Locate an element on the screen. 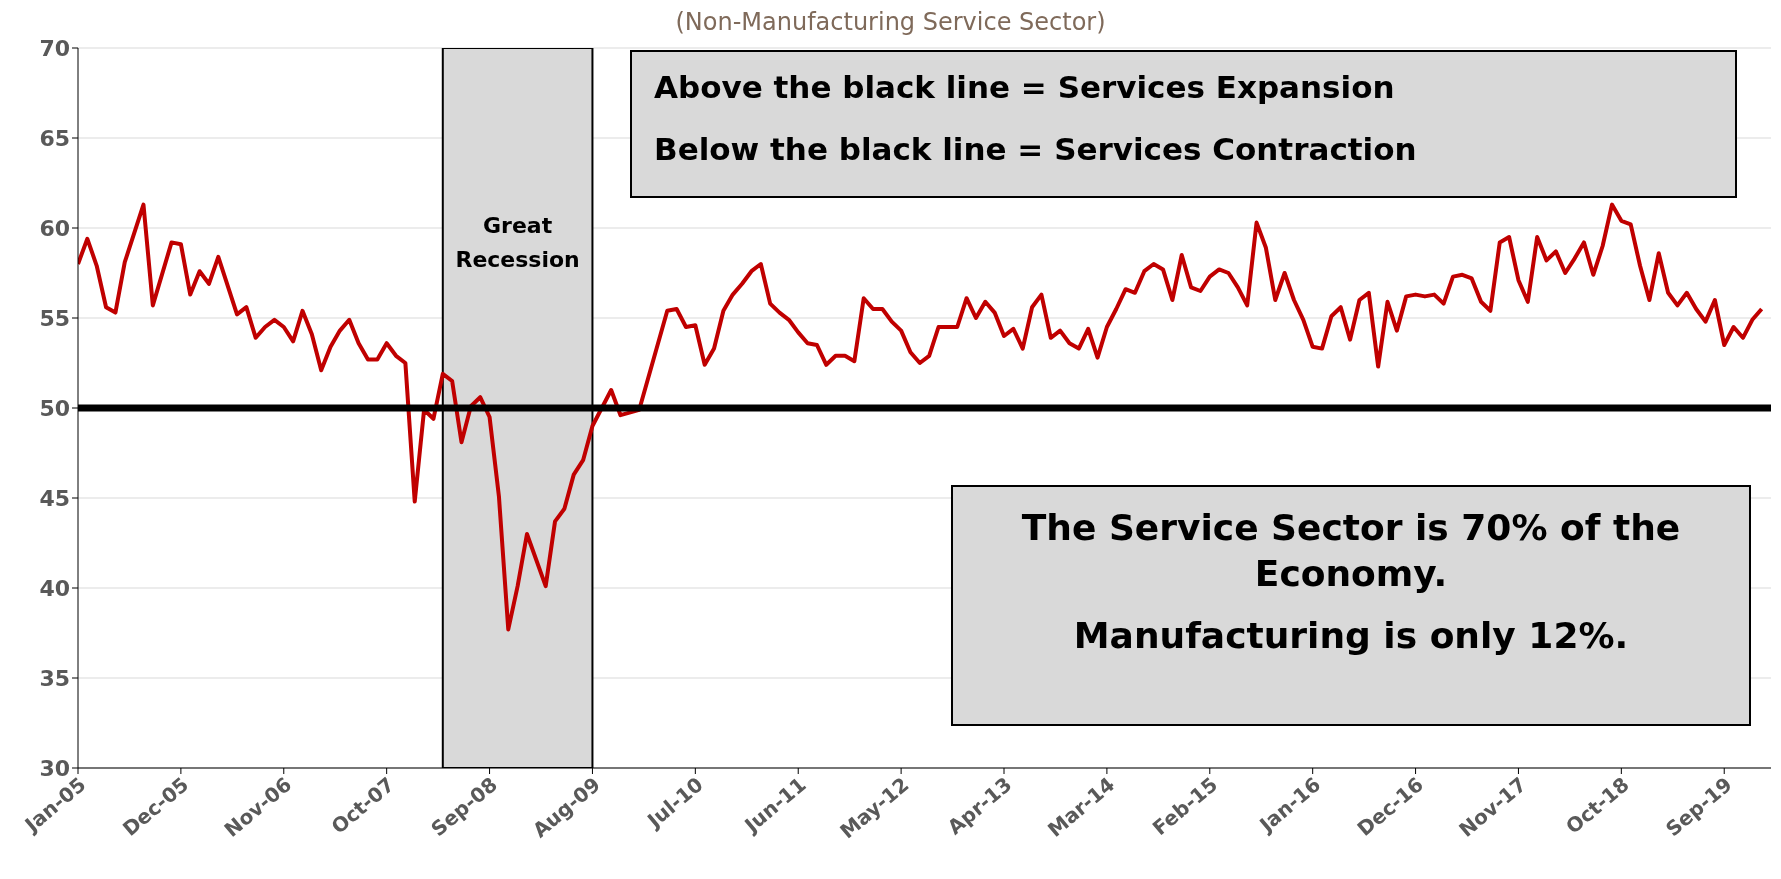 This screenshot has width=1781, height=879. note-box: Above the black line = Services Expansion Below the black line = Services Contraction is located at coordinates (1183, 124).